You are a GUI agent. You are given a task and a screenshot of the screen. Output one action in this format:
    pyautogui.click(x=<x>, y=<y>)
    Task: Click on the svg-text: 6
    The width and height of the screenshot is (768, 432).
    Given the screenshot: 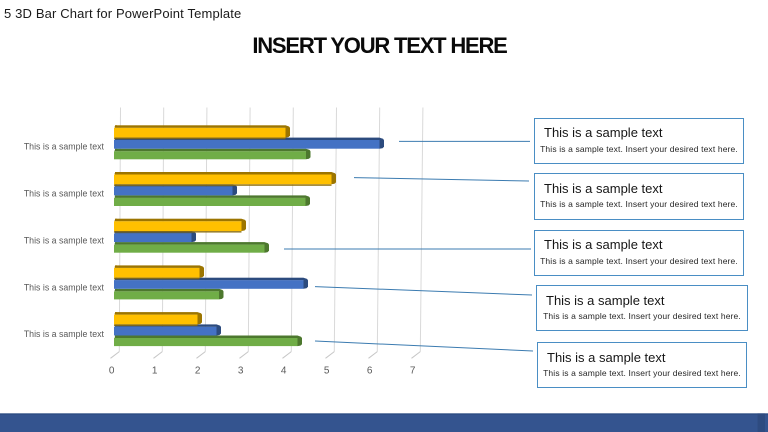 What is the action you would take?
    pyautogui.click(x=370, y=371)
    